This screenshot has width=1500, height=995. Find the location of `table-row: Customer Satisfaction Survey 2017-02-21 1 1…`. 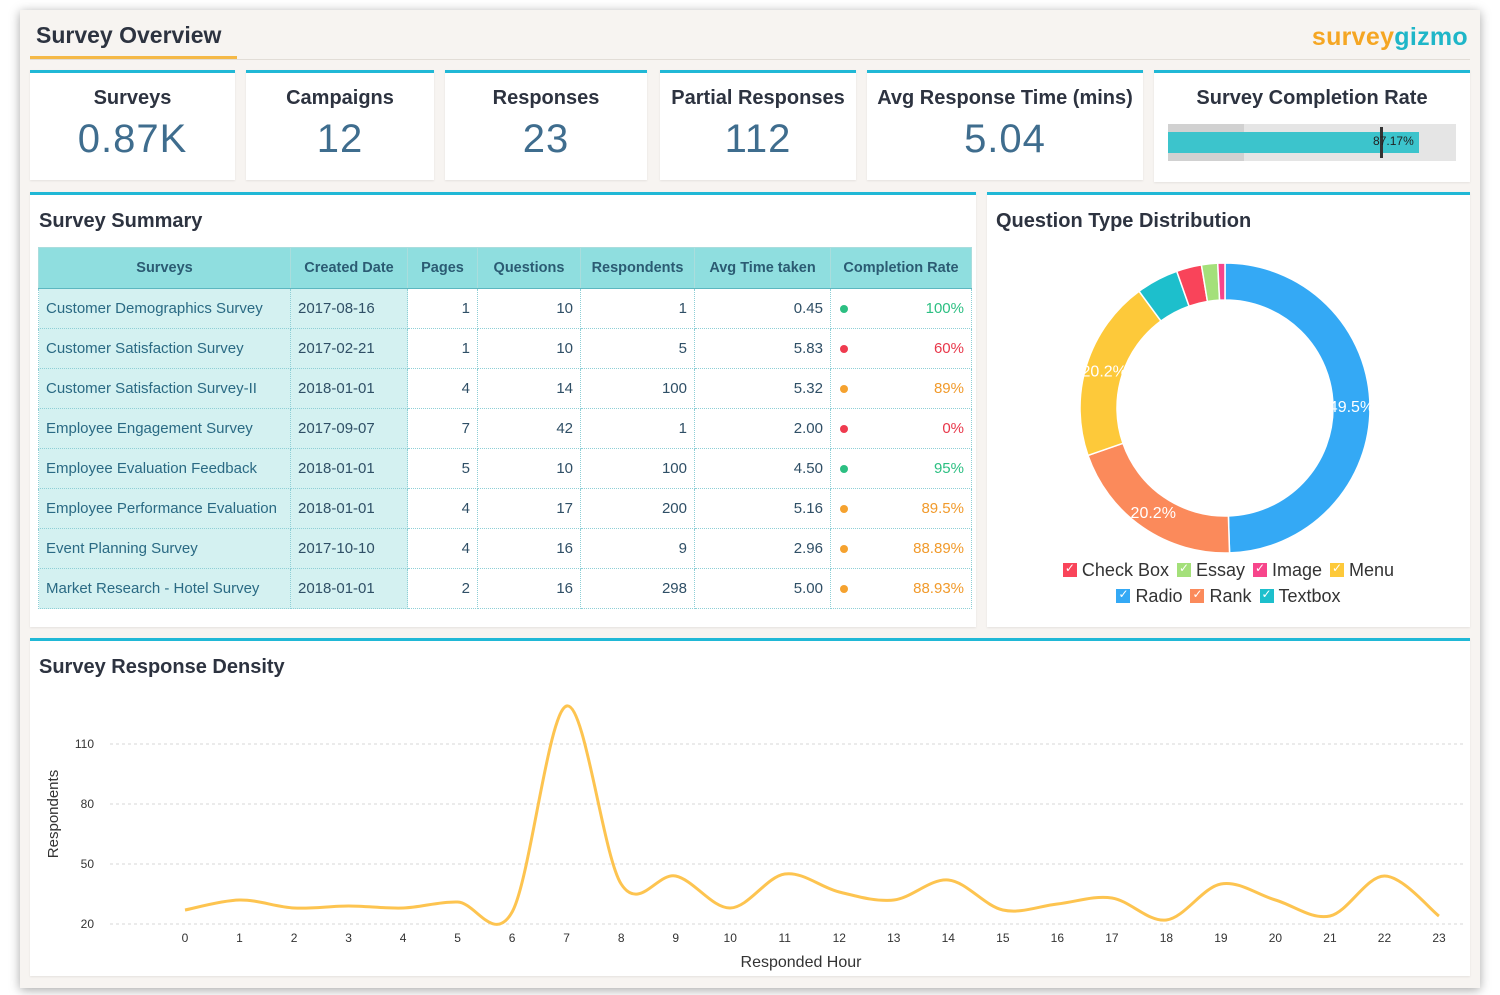

table-row: Customer Satisfaction Survey 2017-02-21 1 1… is located at coordinates (505, 348).